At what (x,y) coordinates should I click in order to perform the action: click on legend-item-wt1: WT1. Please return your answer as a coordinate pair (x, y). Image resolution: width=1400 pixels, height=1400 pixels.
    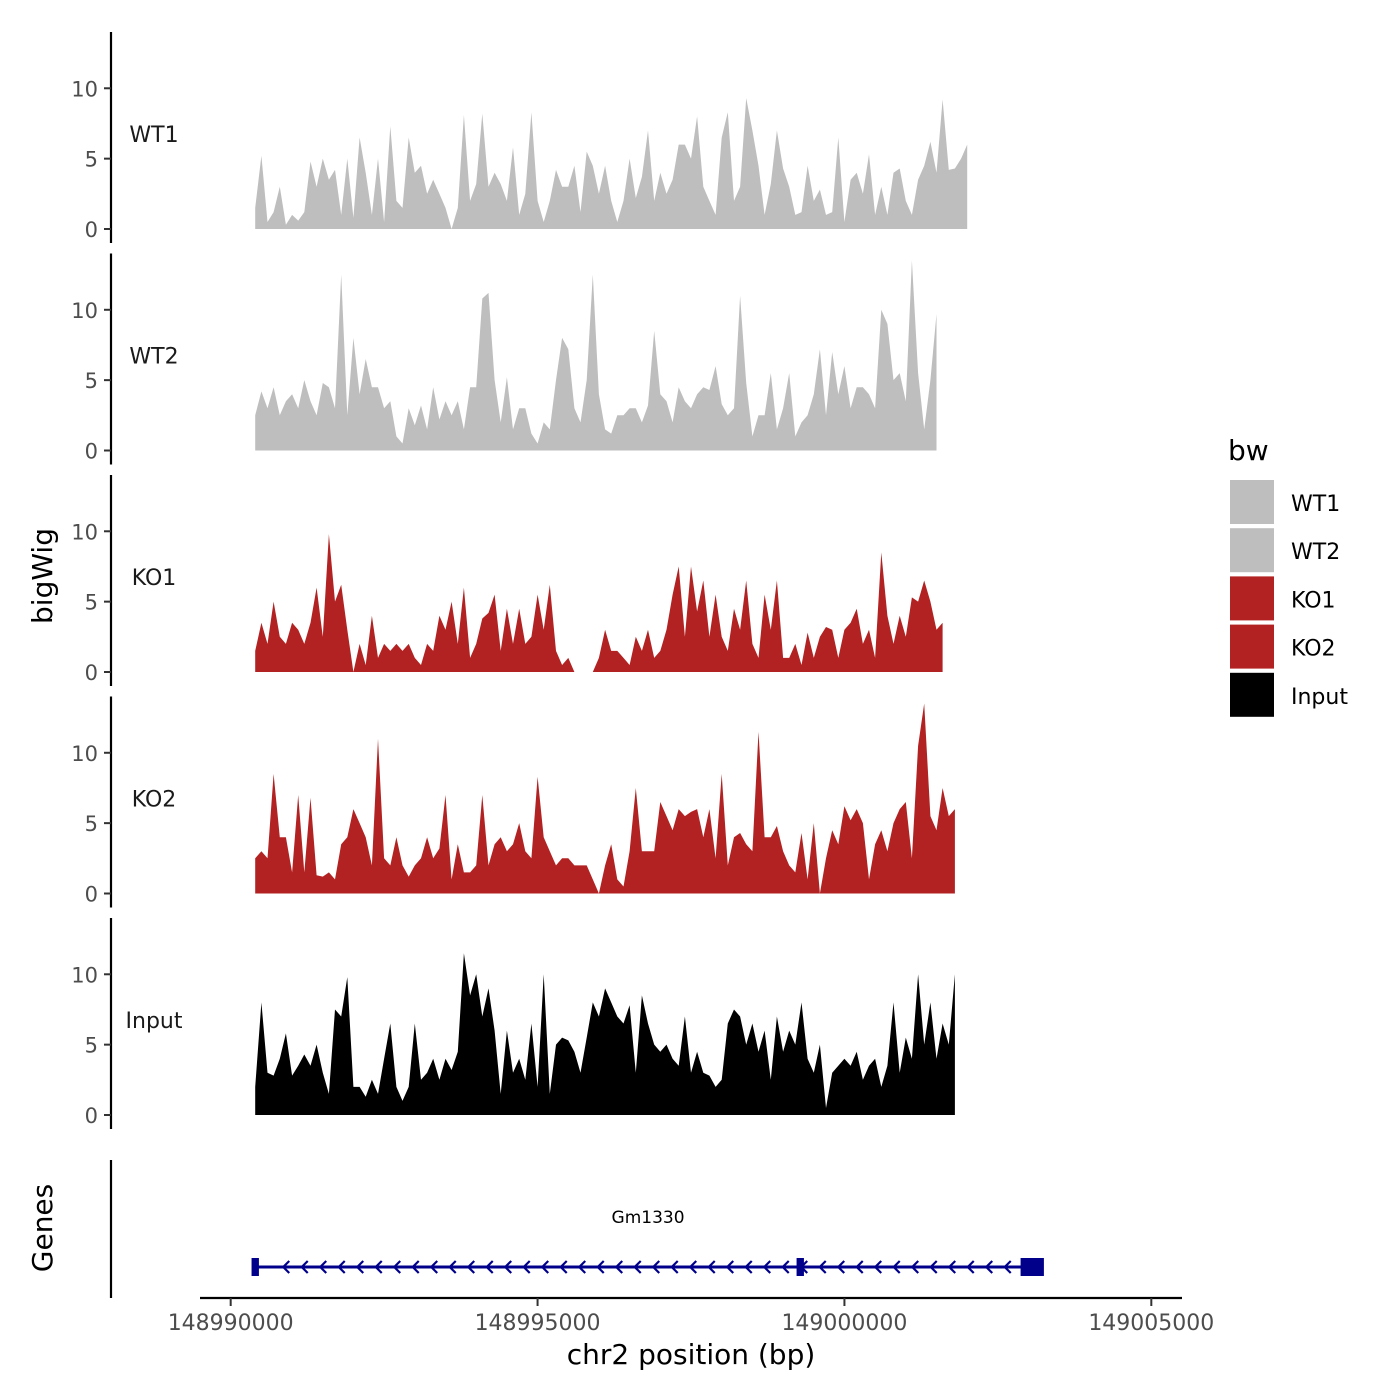
    Looking at the image, I should click on (1285, 502).